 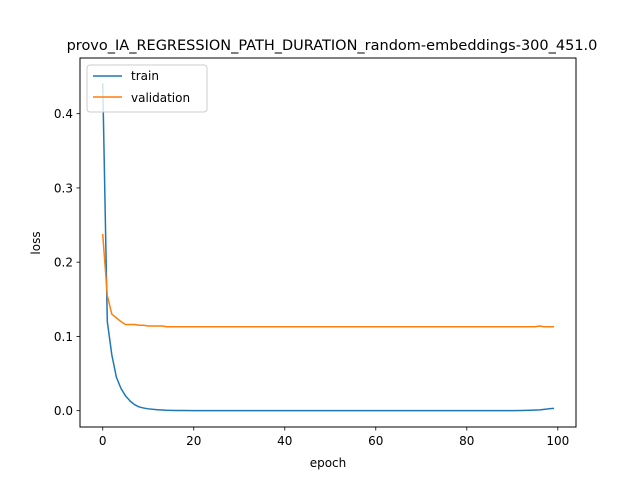 I want to click on legend-label-train: train, so click(x=145, y=76).